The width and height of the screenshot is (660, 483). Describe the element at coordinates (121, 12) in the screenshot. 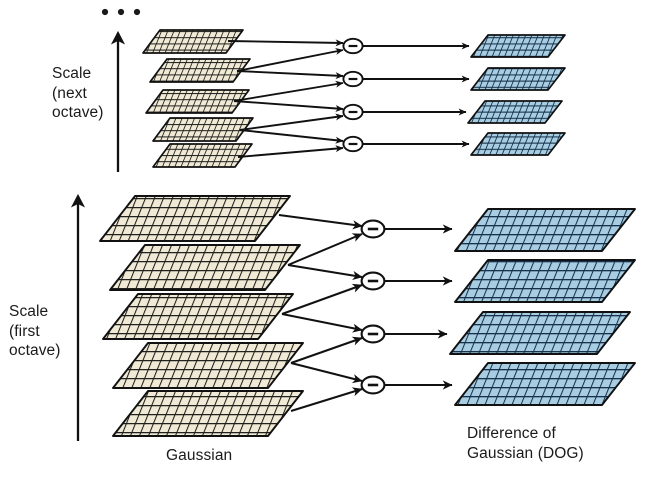

I see `continuation-dots` at that location.